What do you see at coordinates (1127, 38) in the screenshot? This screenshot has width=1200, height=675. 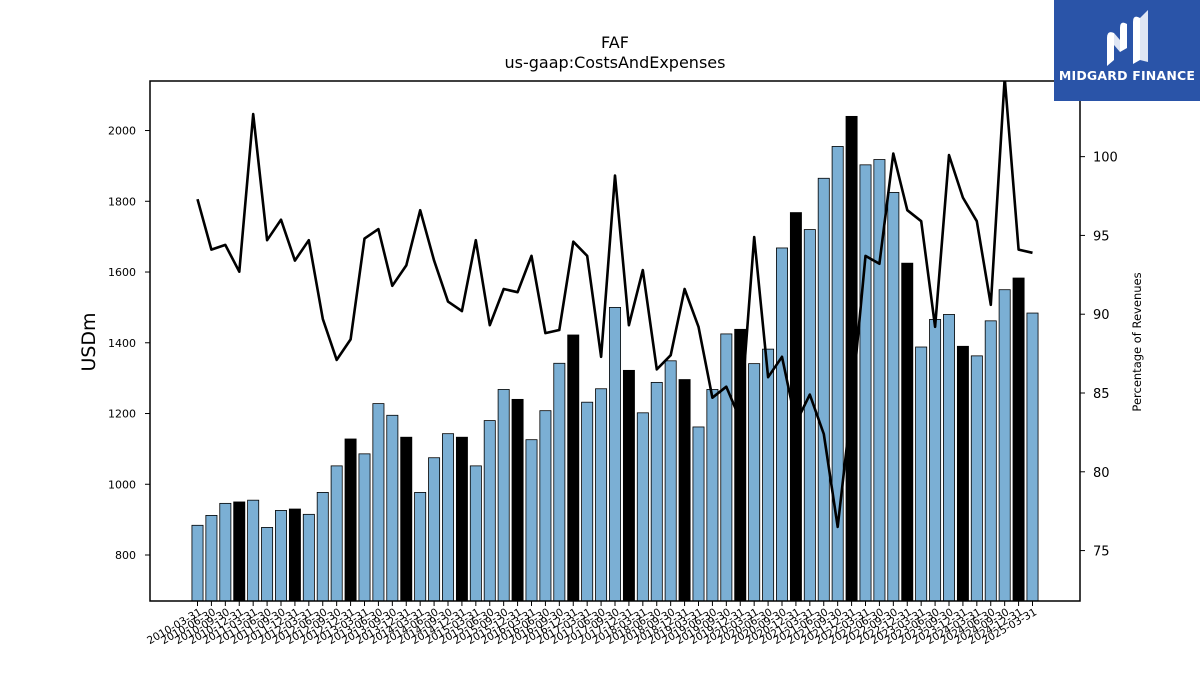 I see `brand-mark-icon` at bounding box center [1127, 38].